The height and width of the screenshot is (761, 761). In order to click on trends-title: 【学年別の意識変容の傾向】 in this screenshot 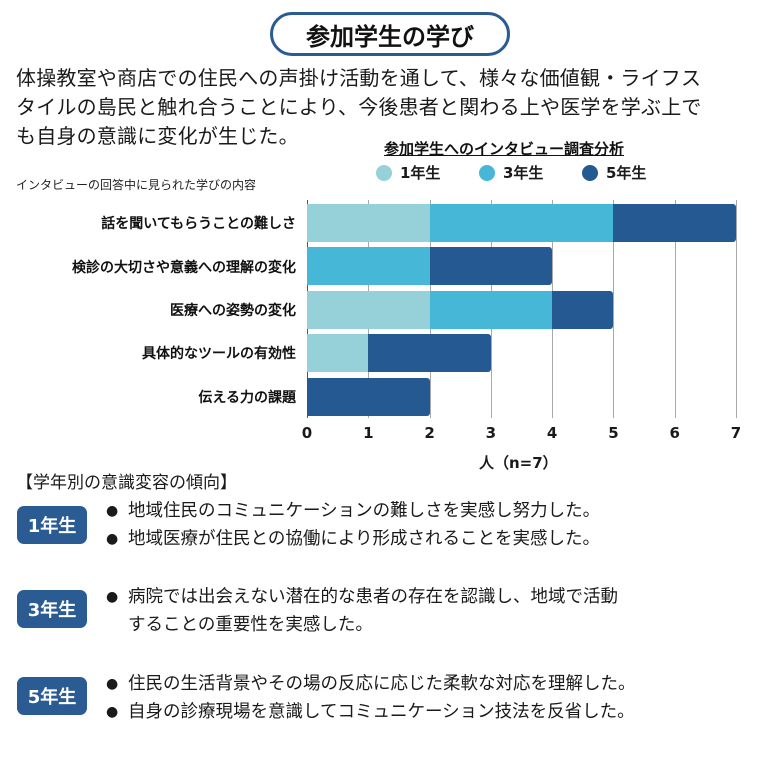, I will do `click(126, 483)`.